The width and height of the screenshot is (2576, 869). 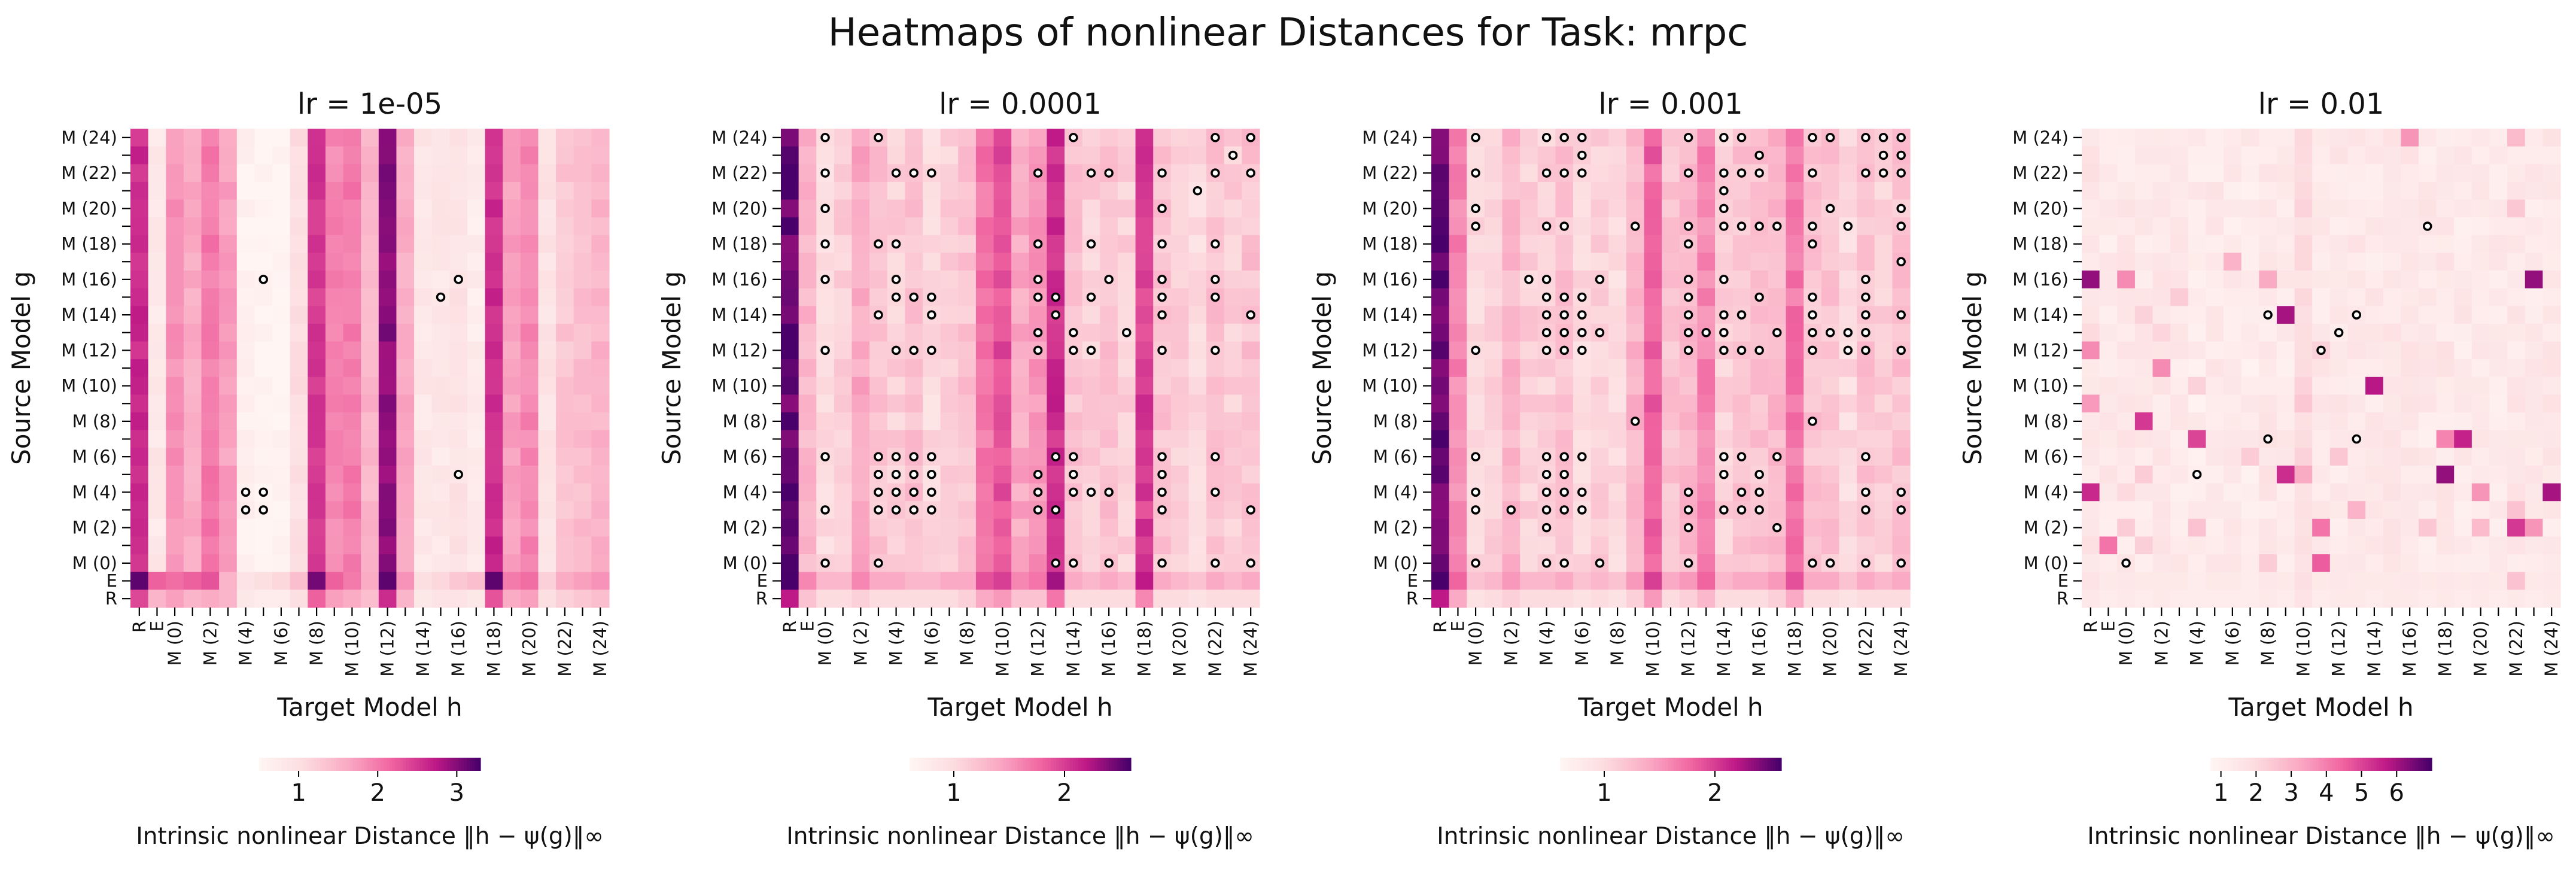 I want to click on y-tick-label: E, so click(x=1412, y=581).